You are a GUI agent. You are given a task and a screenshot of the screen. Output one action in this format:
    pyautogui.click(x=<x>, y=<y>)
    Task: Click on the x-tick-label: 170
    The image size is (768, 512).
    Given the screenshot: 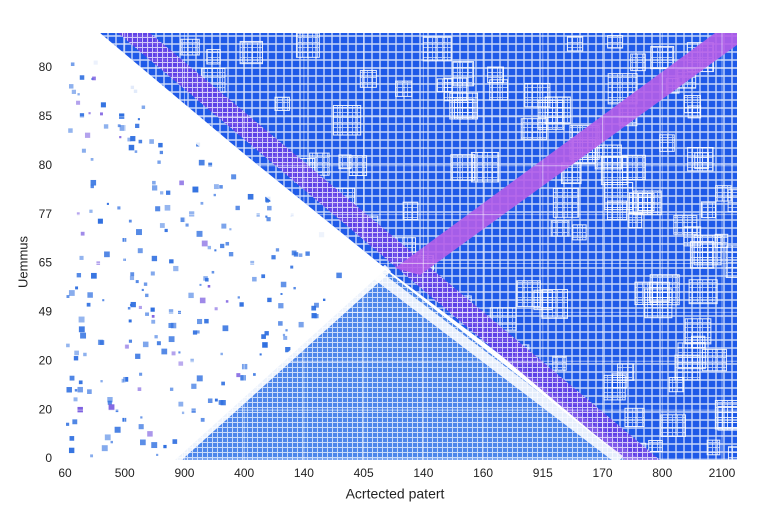 What is the action you would take?
    pyautogui.click(x=603, y=473)
    